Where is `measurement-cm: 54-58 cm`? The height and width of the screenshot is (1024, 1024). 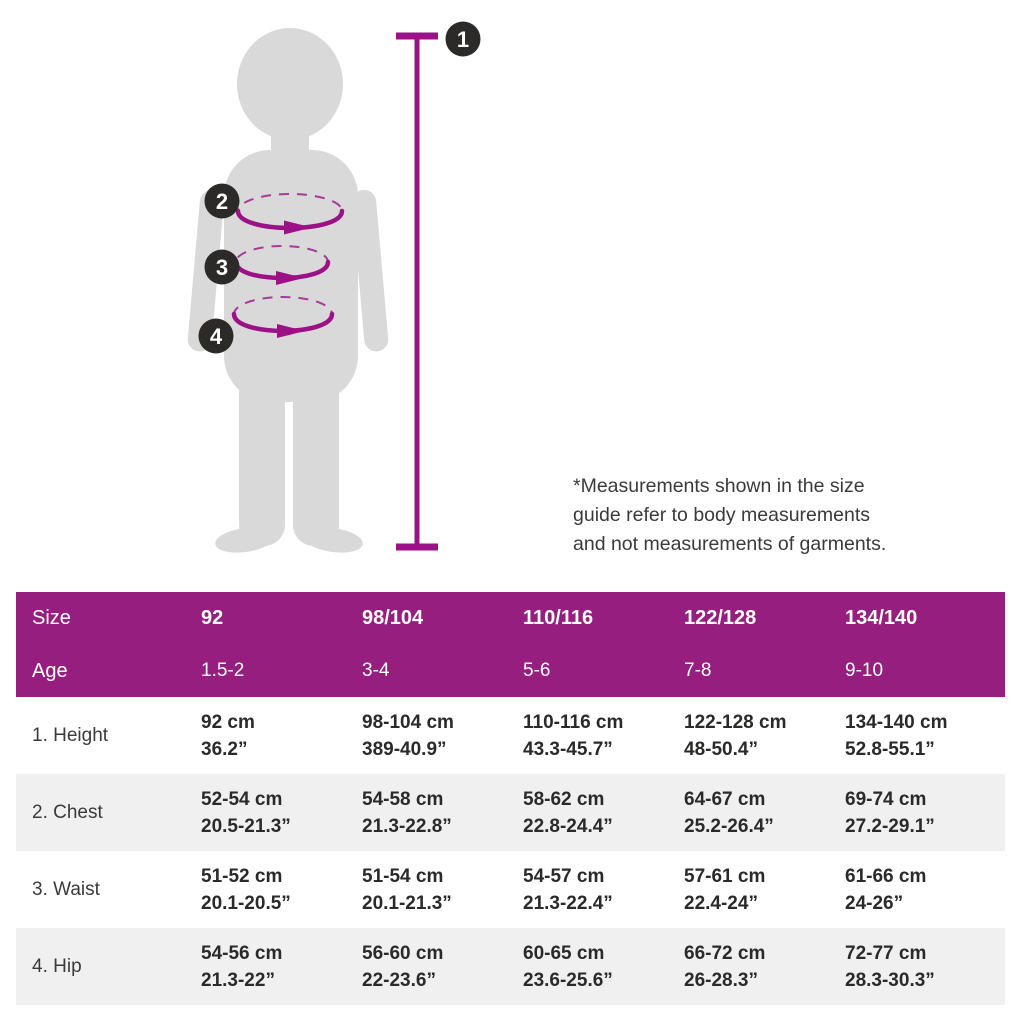
measurement-cm: 54-58 cm is located at coordinates (403, 799).